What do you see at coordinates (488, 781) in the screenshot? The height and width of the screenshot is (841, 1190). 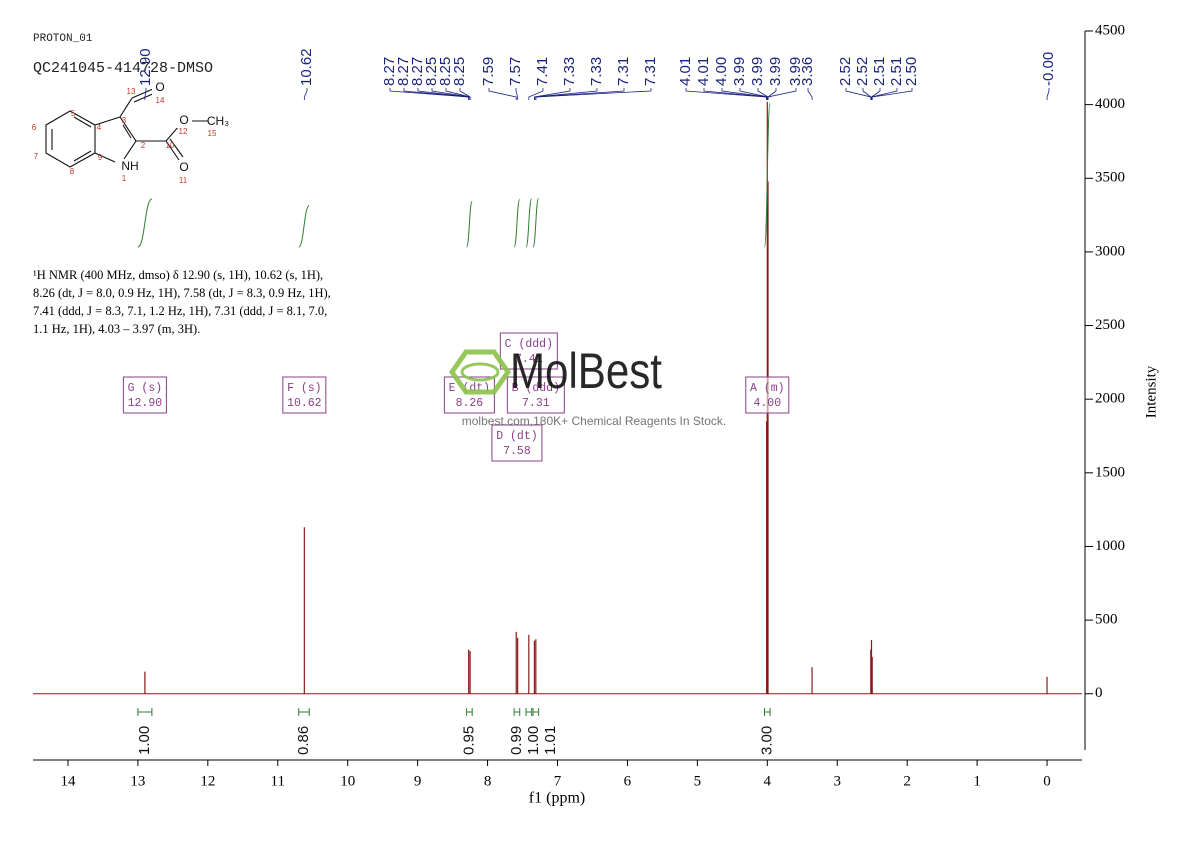 I see `x-tick-label: 8` at bounding box center [488, 781].